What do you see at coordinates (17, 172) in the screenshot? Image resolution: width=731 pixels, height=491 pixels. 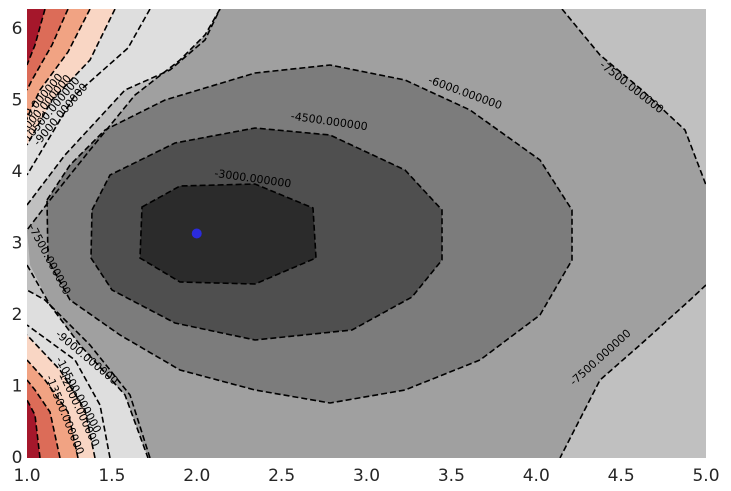 I see `y-tick-label: 4` at bounding box center [17, 172].